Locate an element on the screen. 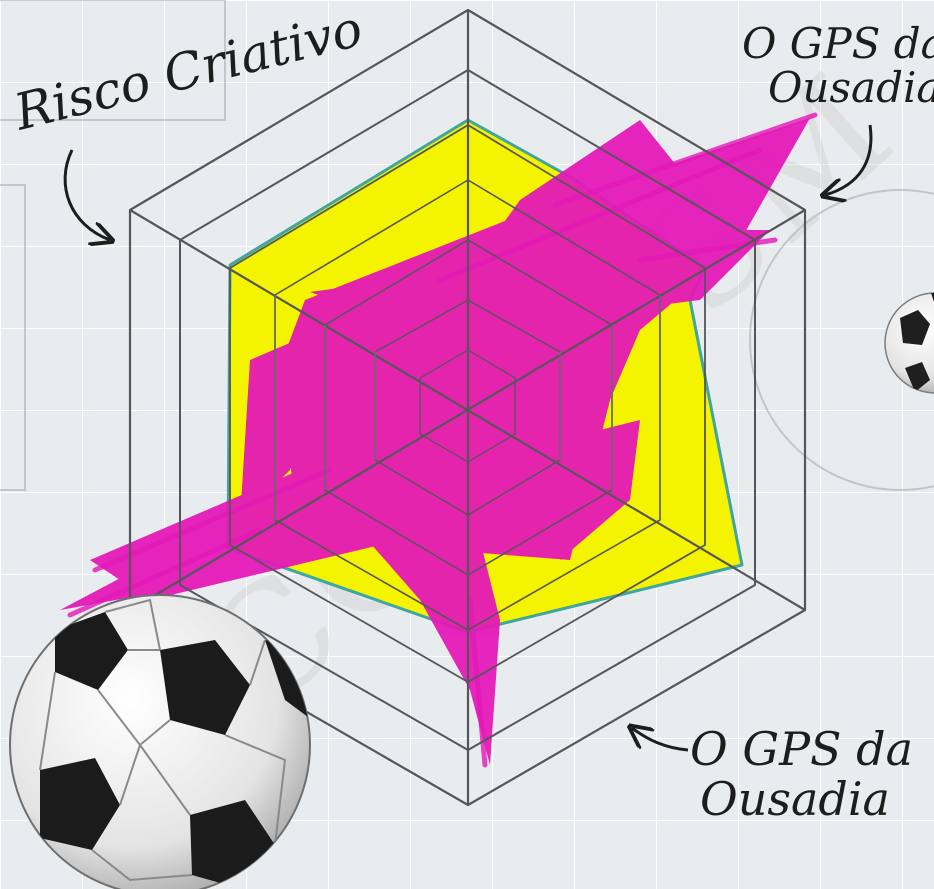 The width and height of the screenshot is (934, 889). gps-label-bottom: O GPS da Ousadia is located at coordinates (801, 774).